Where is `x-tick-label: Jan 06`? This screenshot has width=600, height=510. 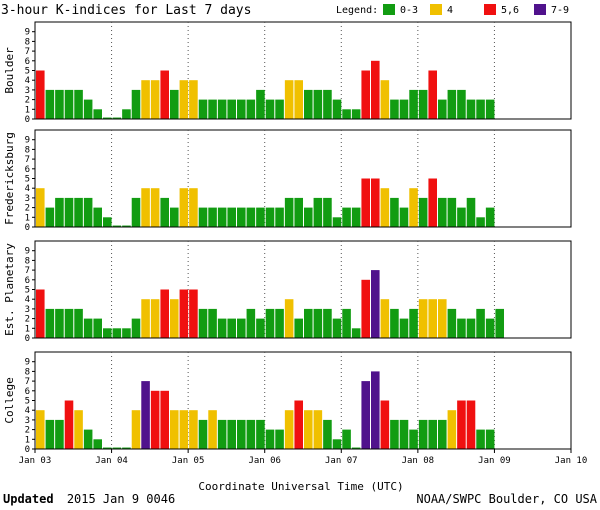
x-tick-label: Jan 06 is located at coordinates (264, 461).